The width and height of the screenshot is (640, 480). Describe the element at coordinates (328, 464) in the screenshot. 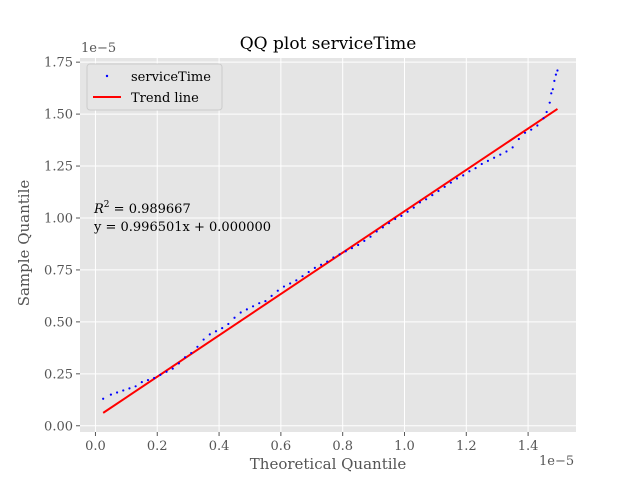

I see `x-axis-label: Theoretical Quantile` at that location.